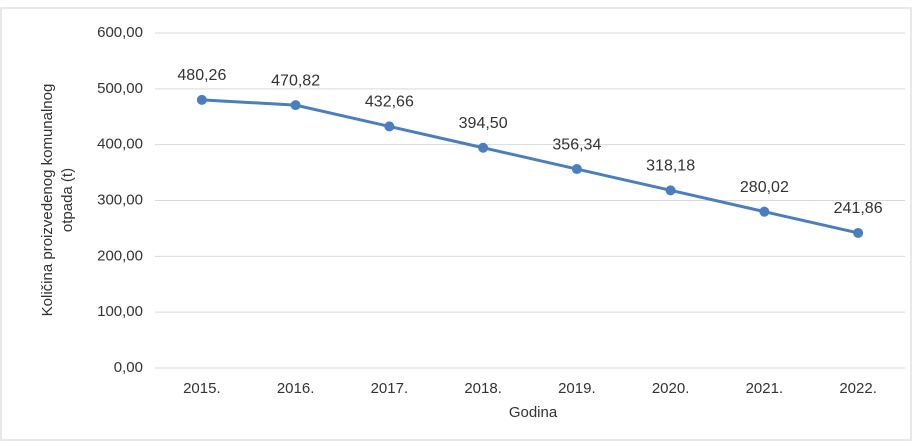 This screenshot has width=914, height=443. I want to click on data-label: 356,34, so click(576, 144).